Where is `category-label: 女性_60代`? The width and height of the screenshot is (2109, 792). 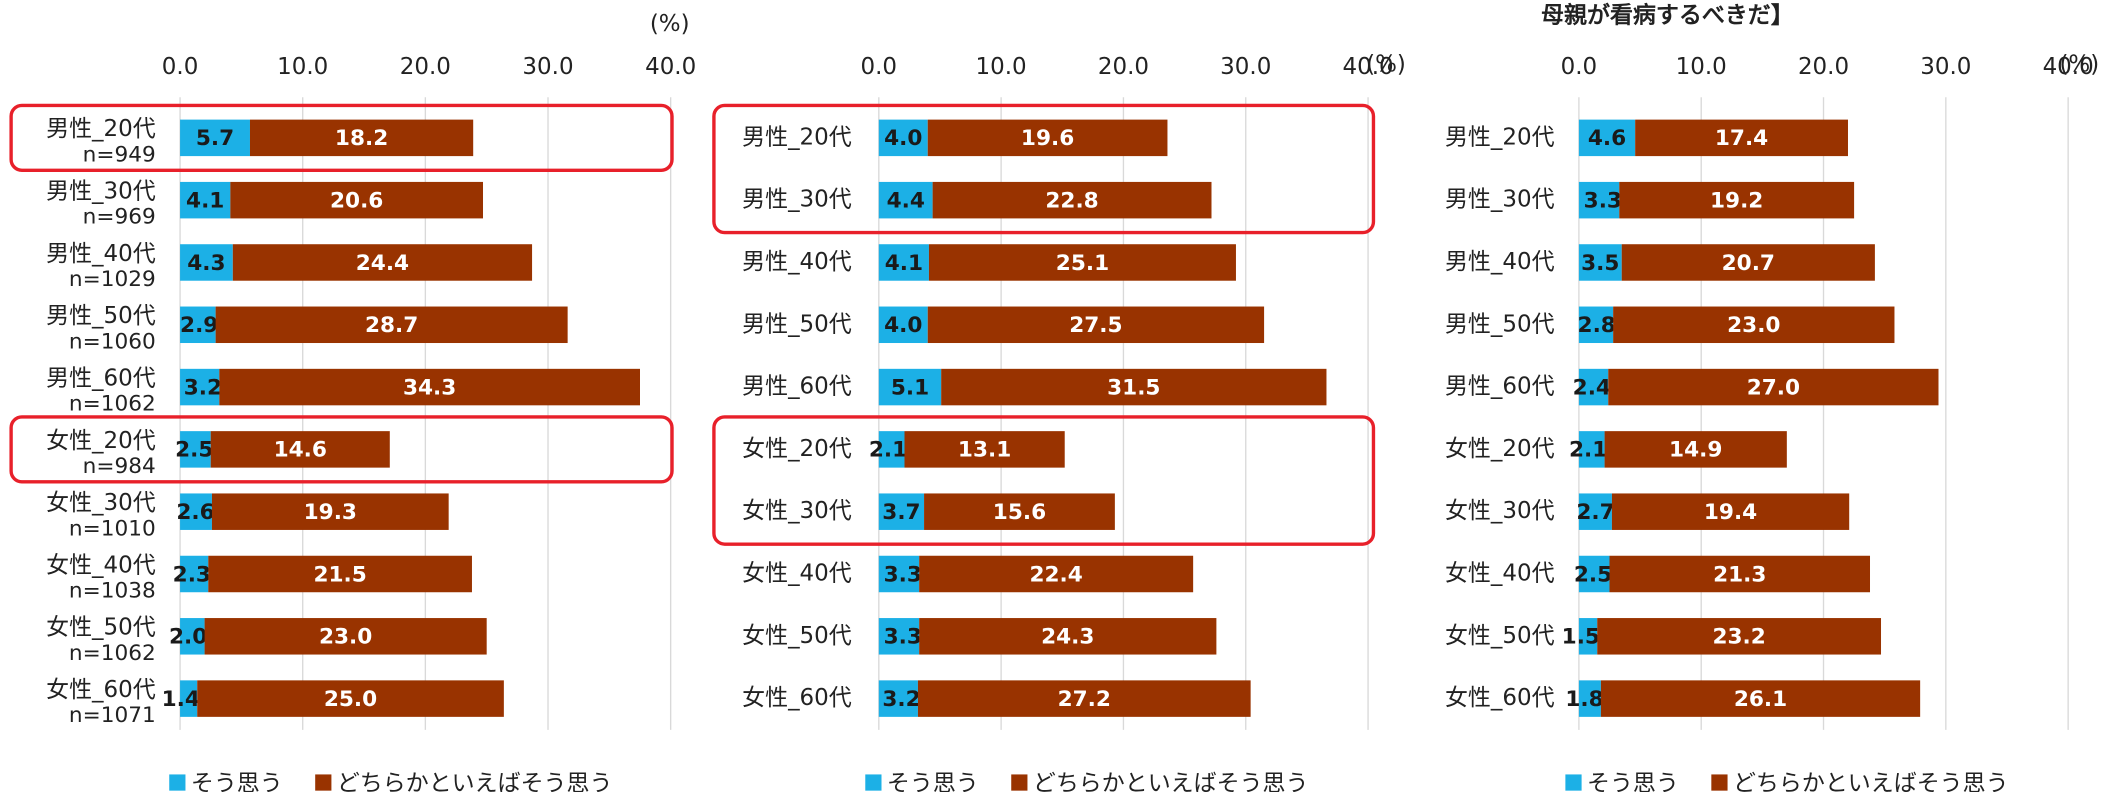 category-label: 女性_60代 is located at coordinates (797, 698).